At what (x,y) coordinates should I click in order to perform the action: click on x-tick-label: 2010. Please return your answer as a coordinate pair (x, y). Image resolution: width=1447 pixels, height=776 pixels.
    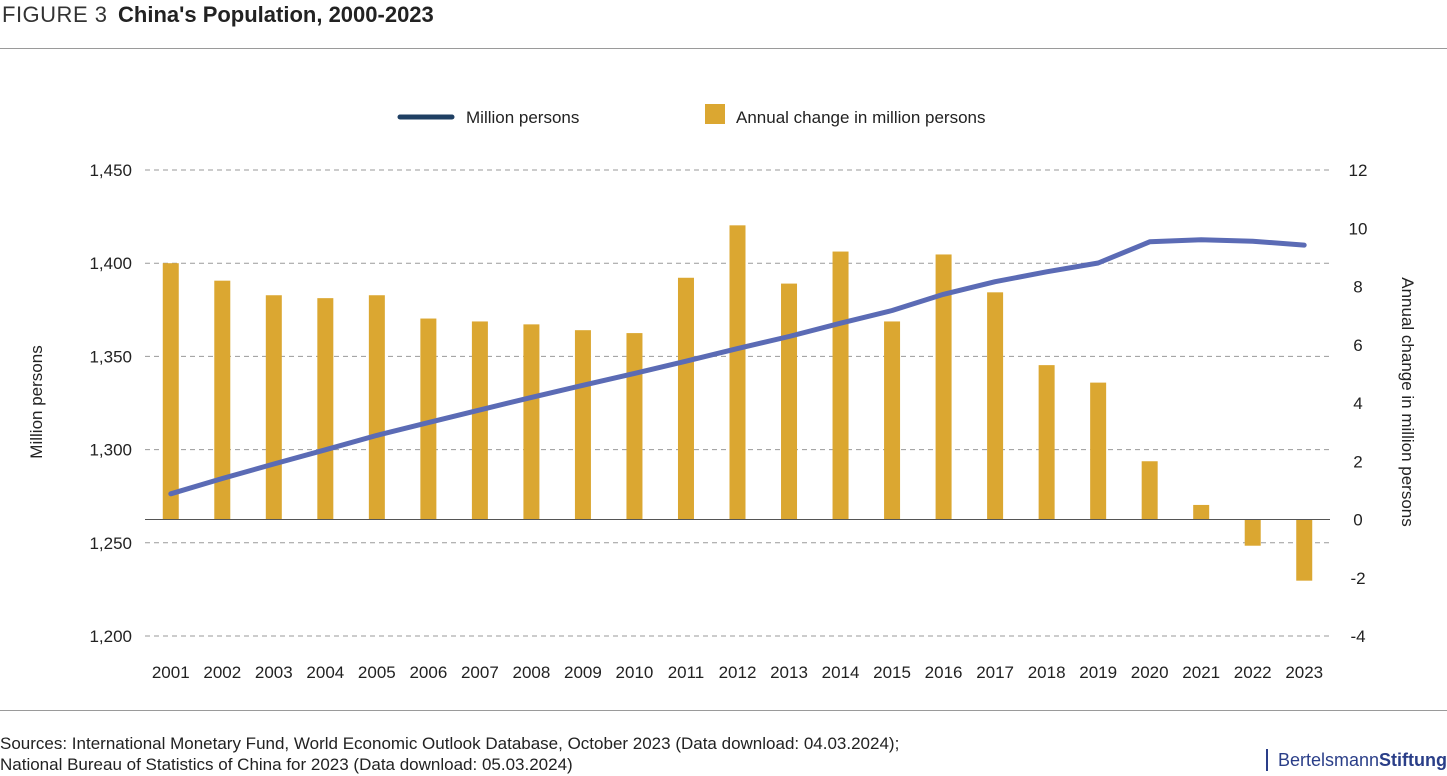
    Looking at the image, I should click on (635, 672).